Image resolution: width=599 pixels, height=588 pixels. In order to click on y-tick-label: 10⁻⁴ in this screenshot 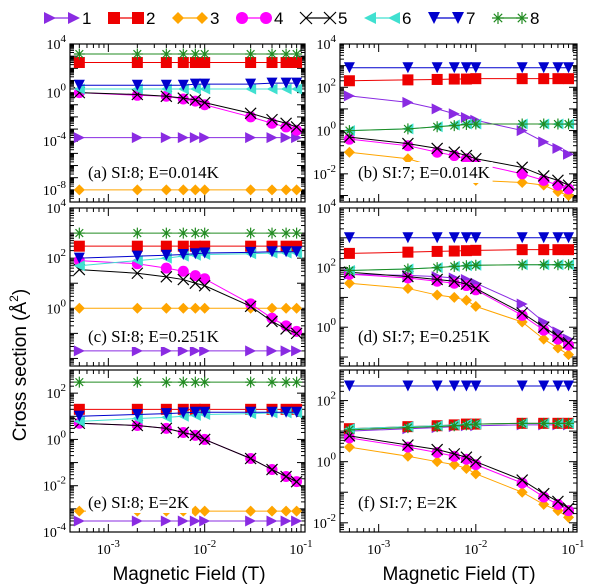, I will do `click(55, 140)`.